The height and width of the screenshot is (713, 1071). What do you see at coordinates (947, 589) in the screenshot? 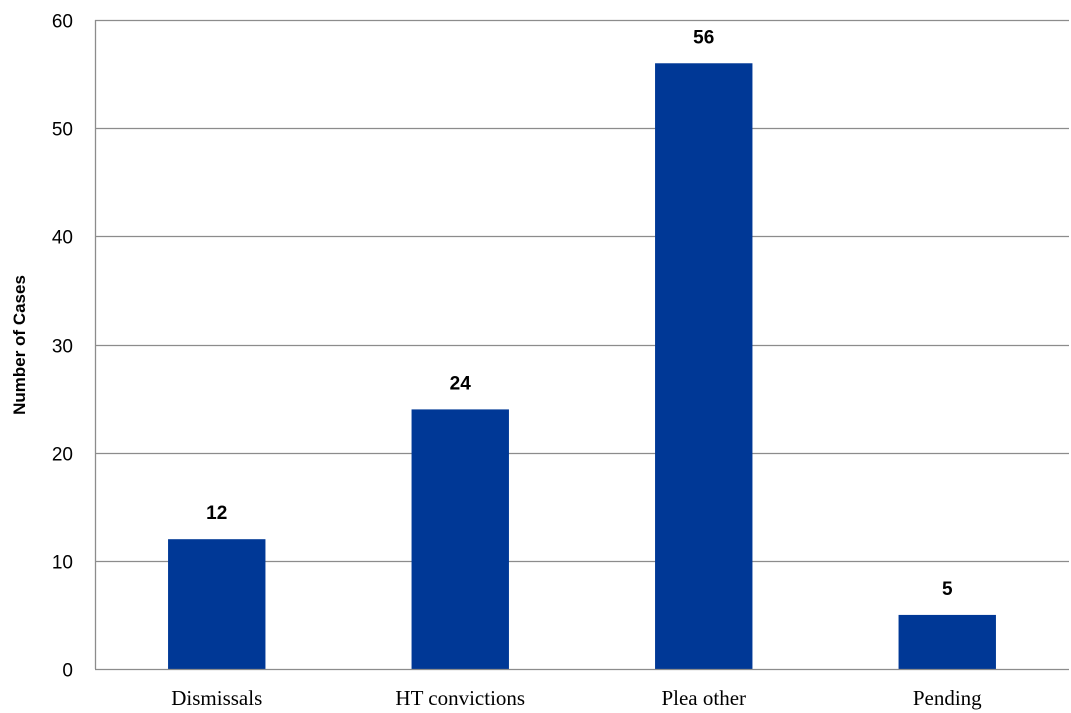
I see `data-label: 5` at bounding box center [947, 589].